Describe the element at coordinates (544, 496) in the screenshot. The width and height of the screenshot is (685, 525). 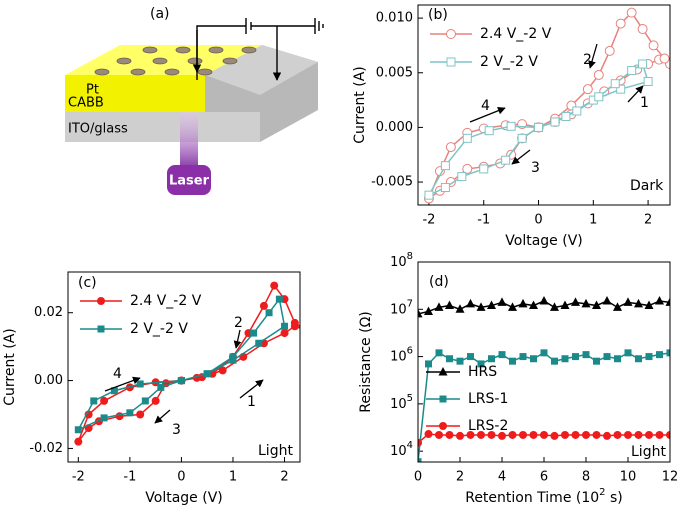
I see `x-axis-title: Retention Time (102 s)` at that location.